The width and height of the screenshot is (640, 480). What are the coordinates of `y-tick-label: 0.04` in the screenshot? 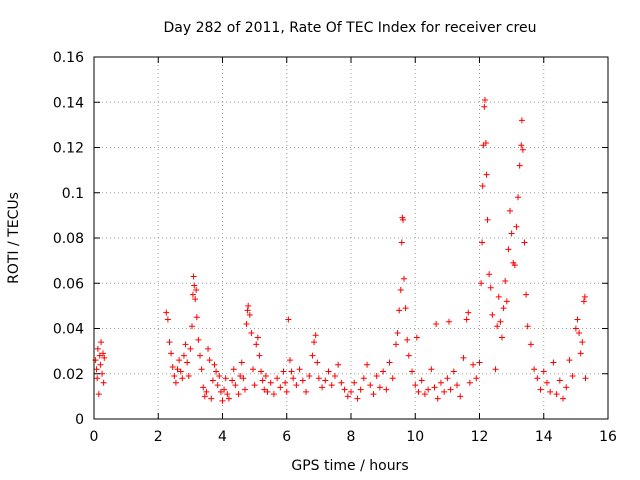 It's located at (68, 330).